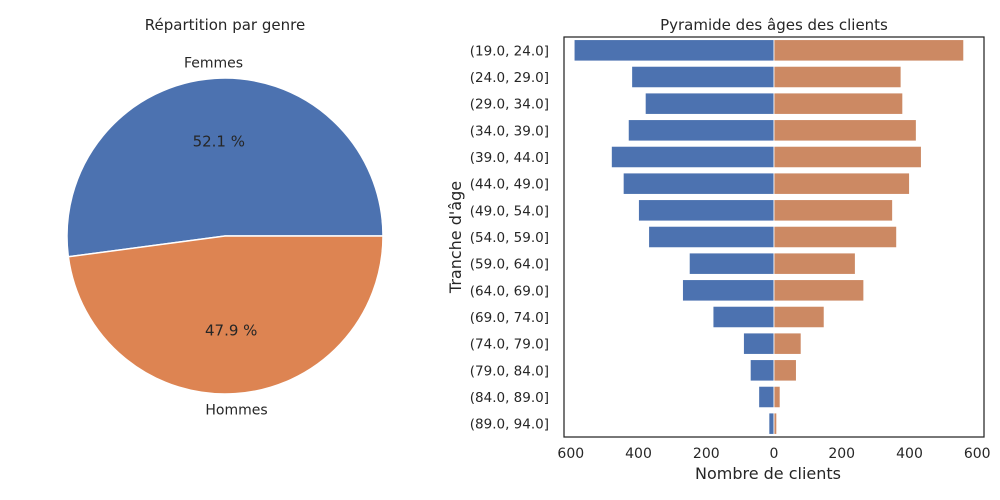 This screenshot has width=1000, height=500. What do you see at coordinates (225, 167) in the screenshot?
I see `pie-slice-femmes` at bounding box center [225, 167].